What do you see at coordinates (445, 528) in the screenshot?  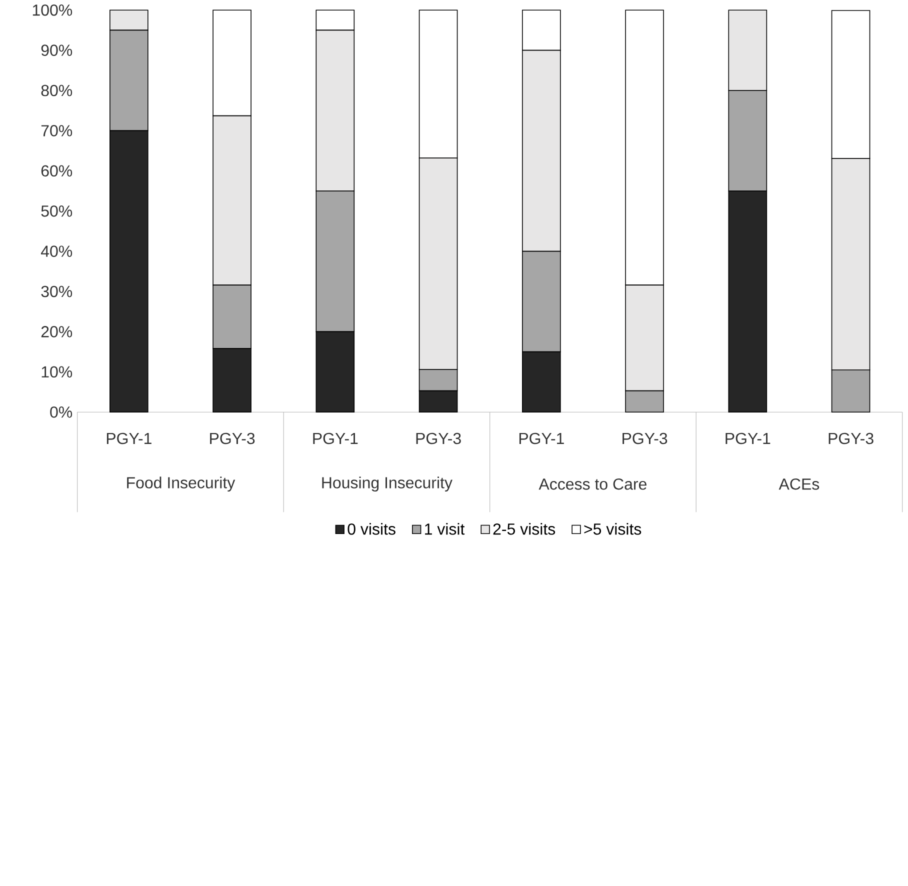 I see `legend-label: 1 visit` at bounding box center [445, 528].